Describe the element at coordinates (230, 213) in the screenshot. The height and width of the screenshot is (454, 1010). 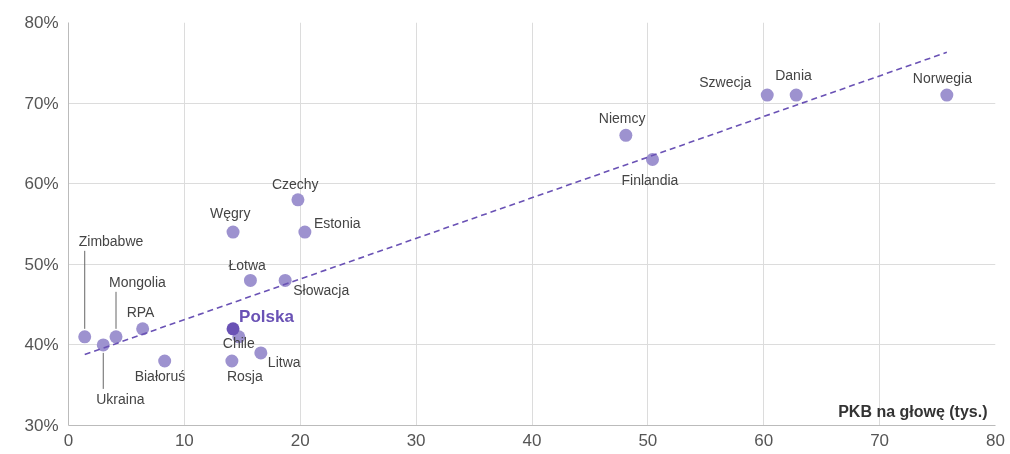
I see `annotation: Węgry` at that location.